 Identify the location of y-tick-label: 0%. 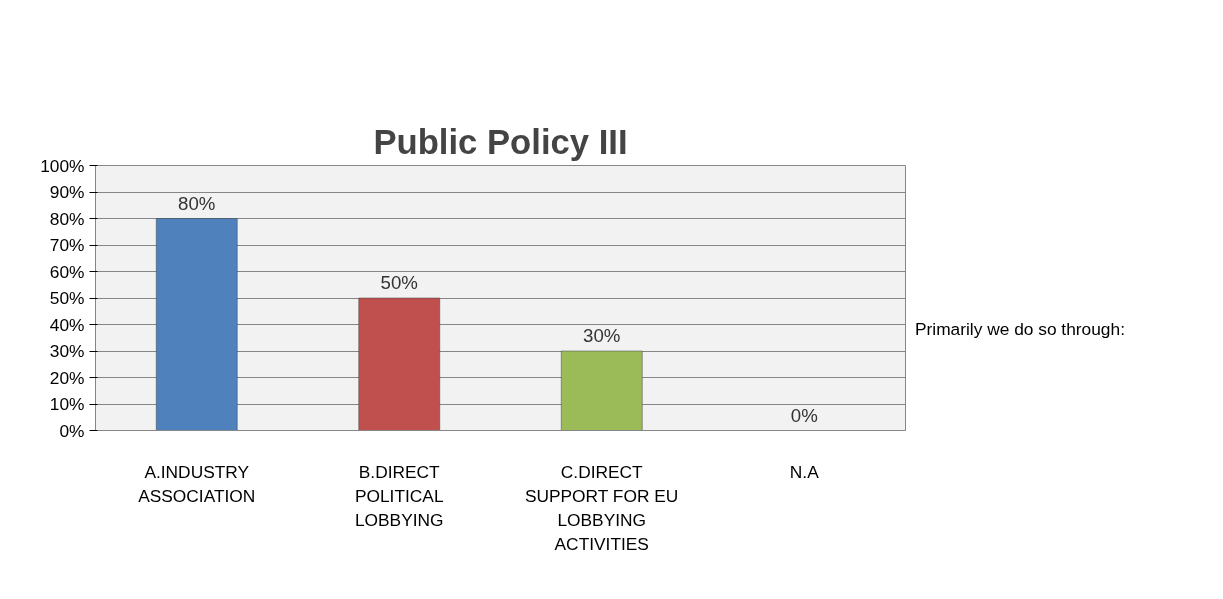
(72, 430).